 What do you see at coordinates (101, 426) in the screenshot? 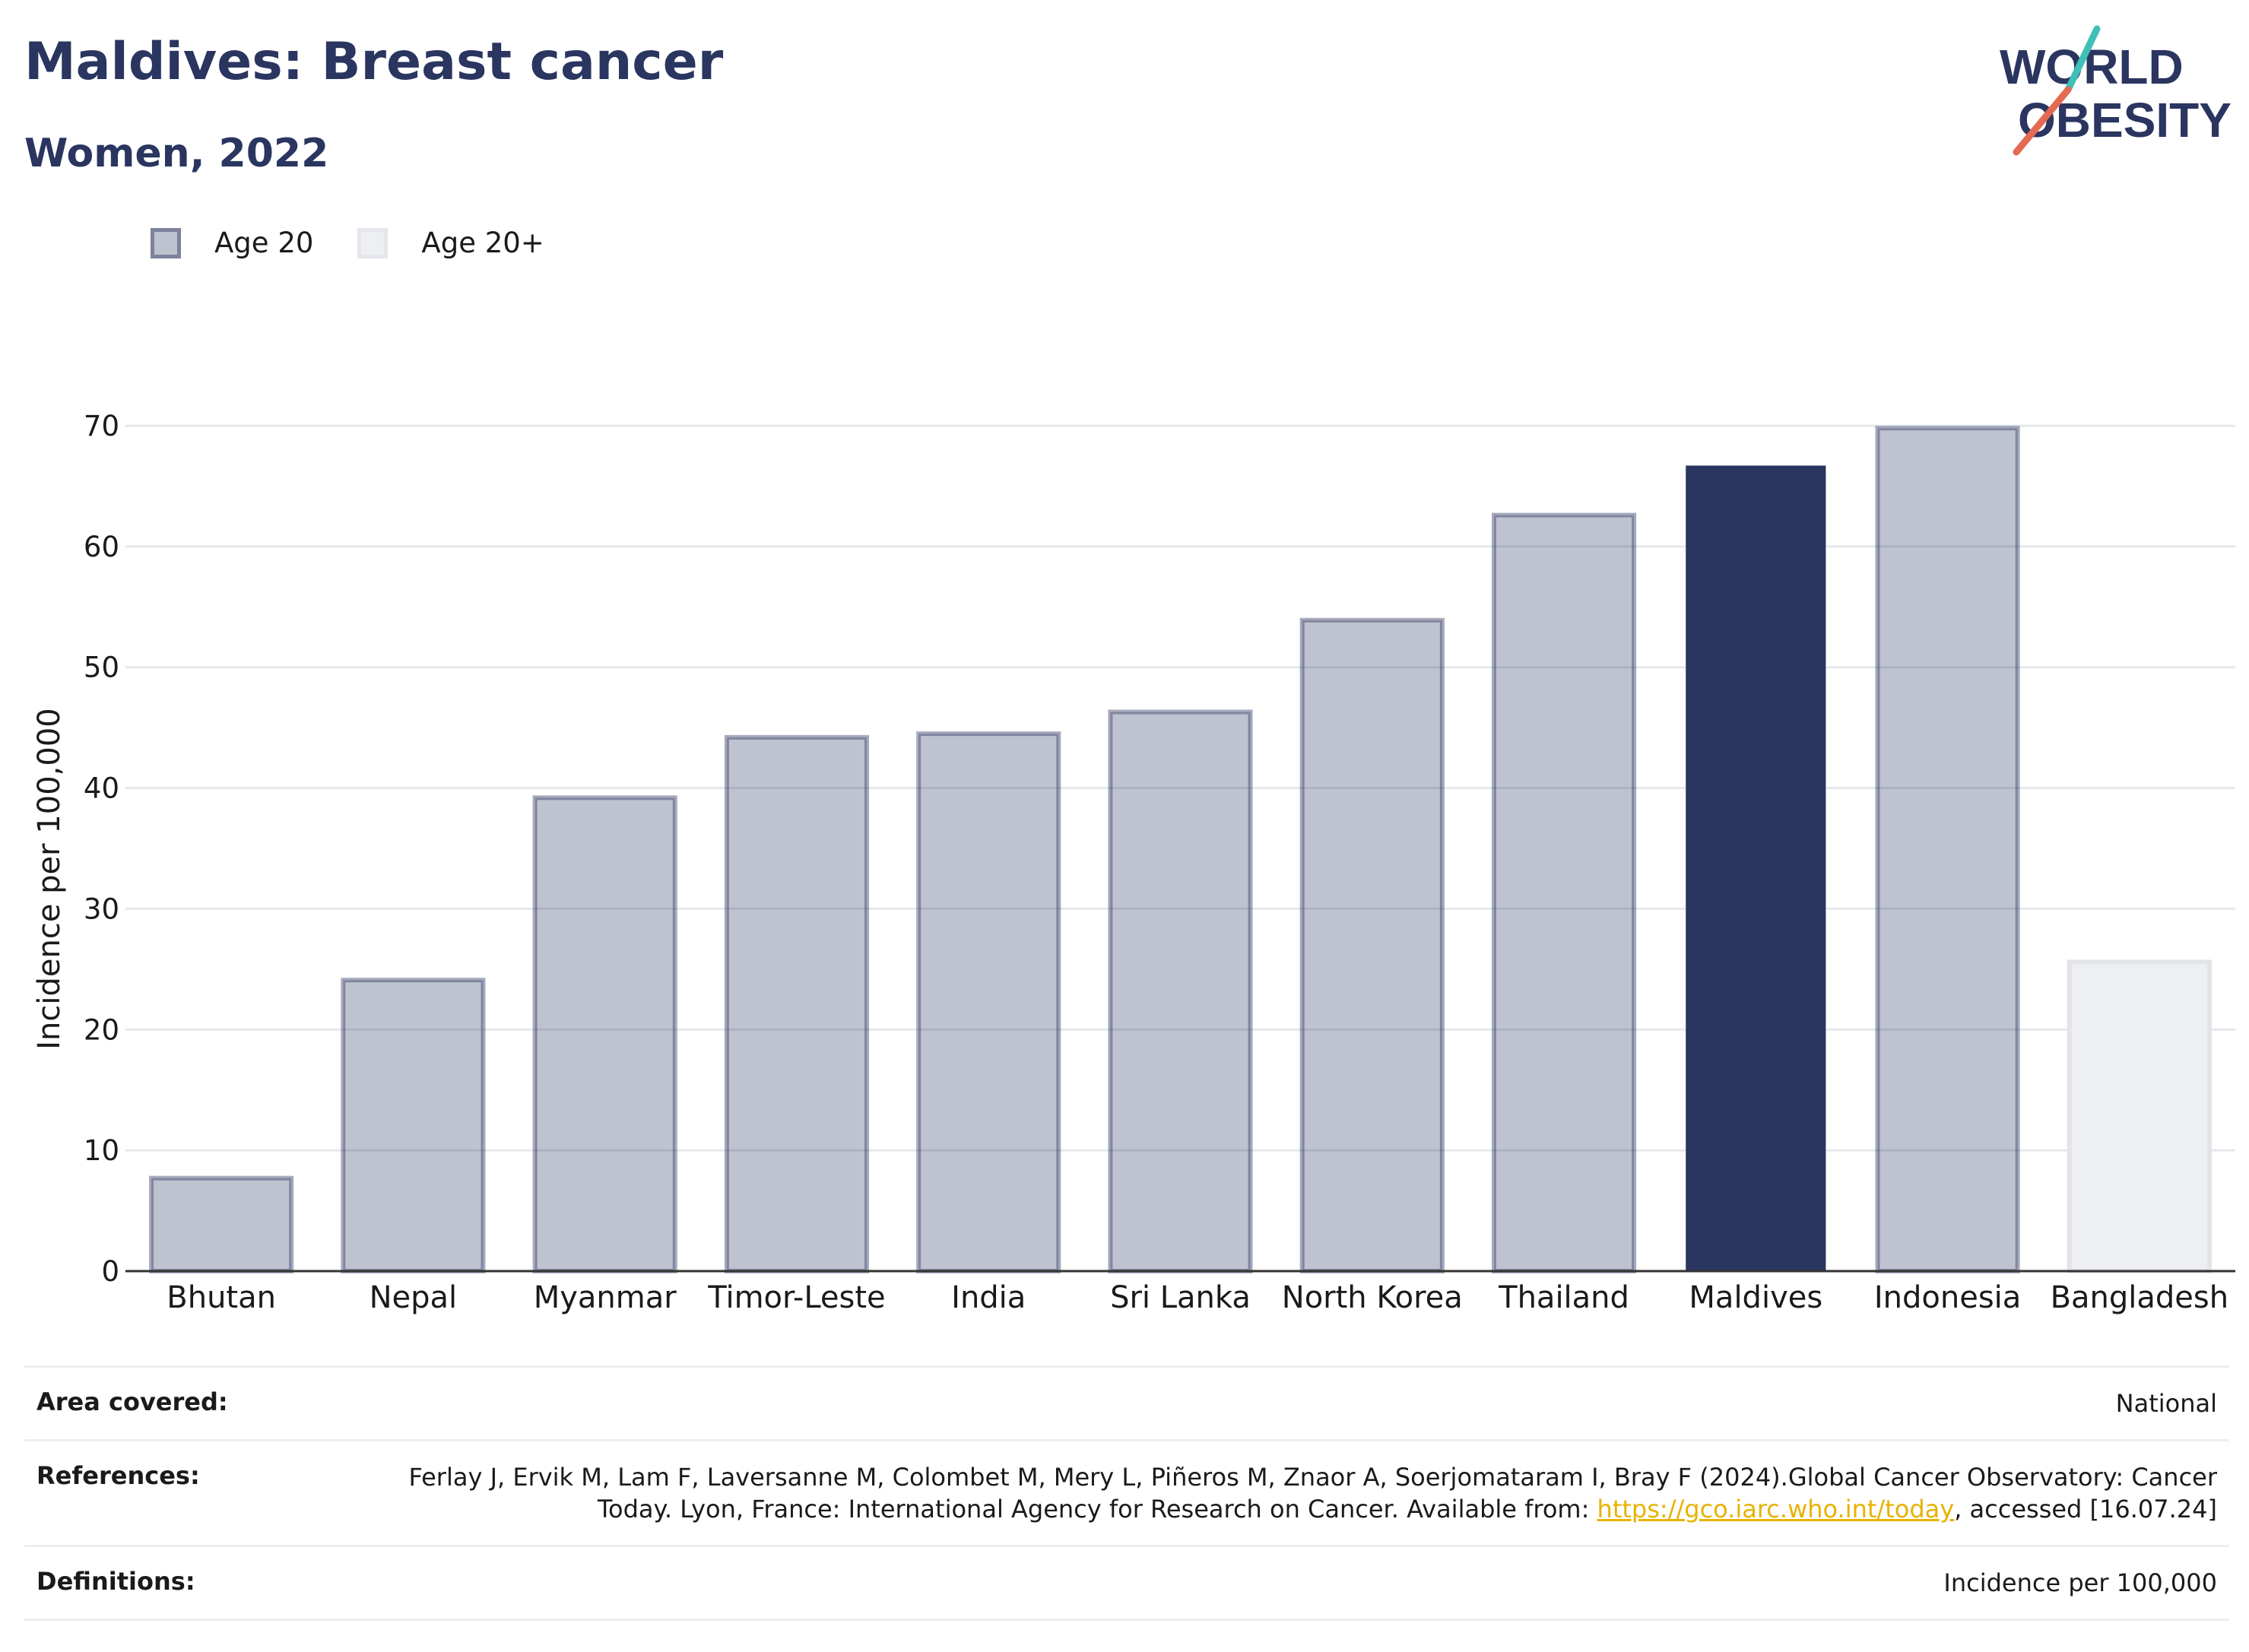
I see `y-tick-label: 70` at bounding box center [101, 426].